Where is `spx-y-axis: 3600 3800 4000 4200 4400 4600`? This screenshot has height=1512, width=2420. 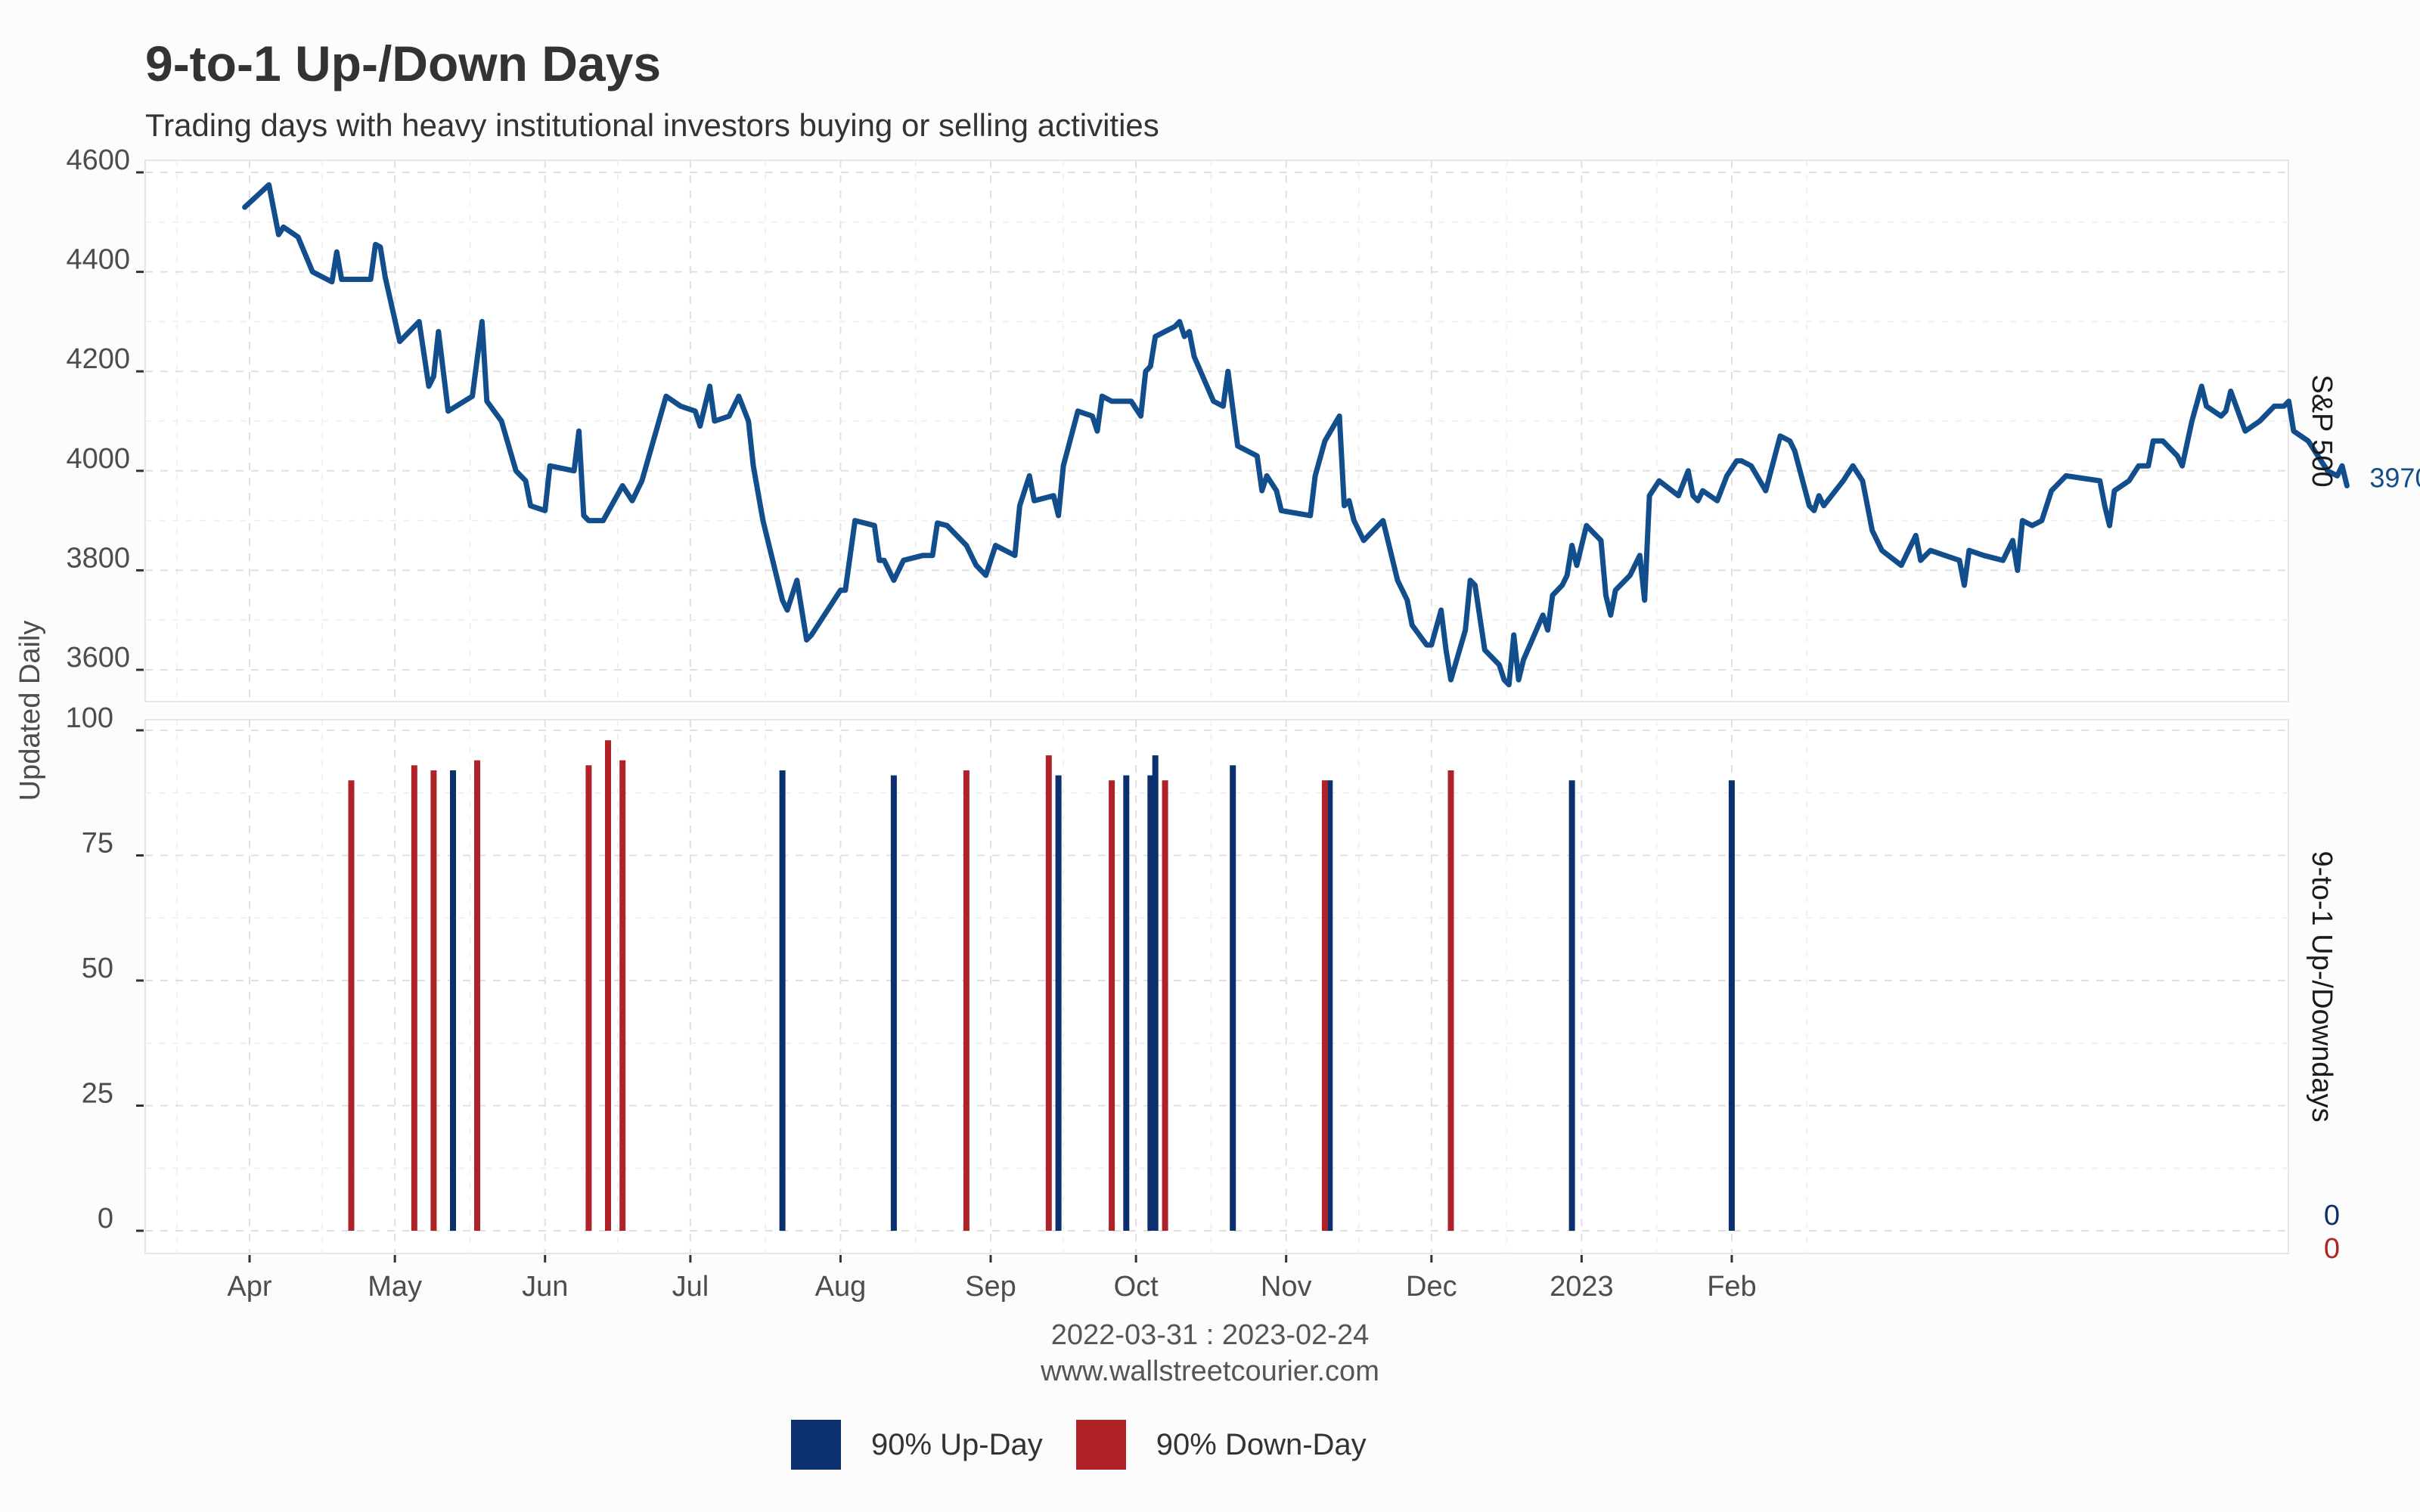 spx-y-axis: 3600 3800 4000 4200 4400 4600 is located at coordinates (105, 409).